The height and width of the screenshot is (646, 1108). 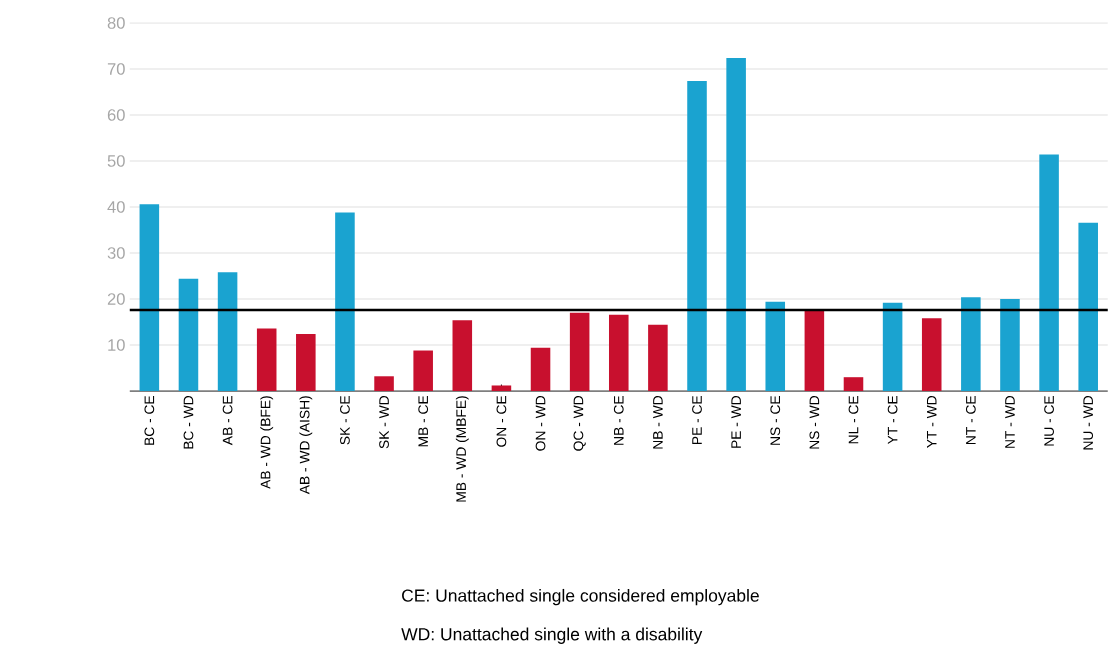 I want to click on y-tick-label: 80, so click(x=116, y=23).